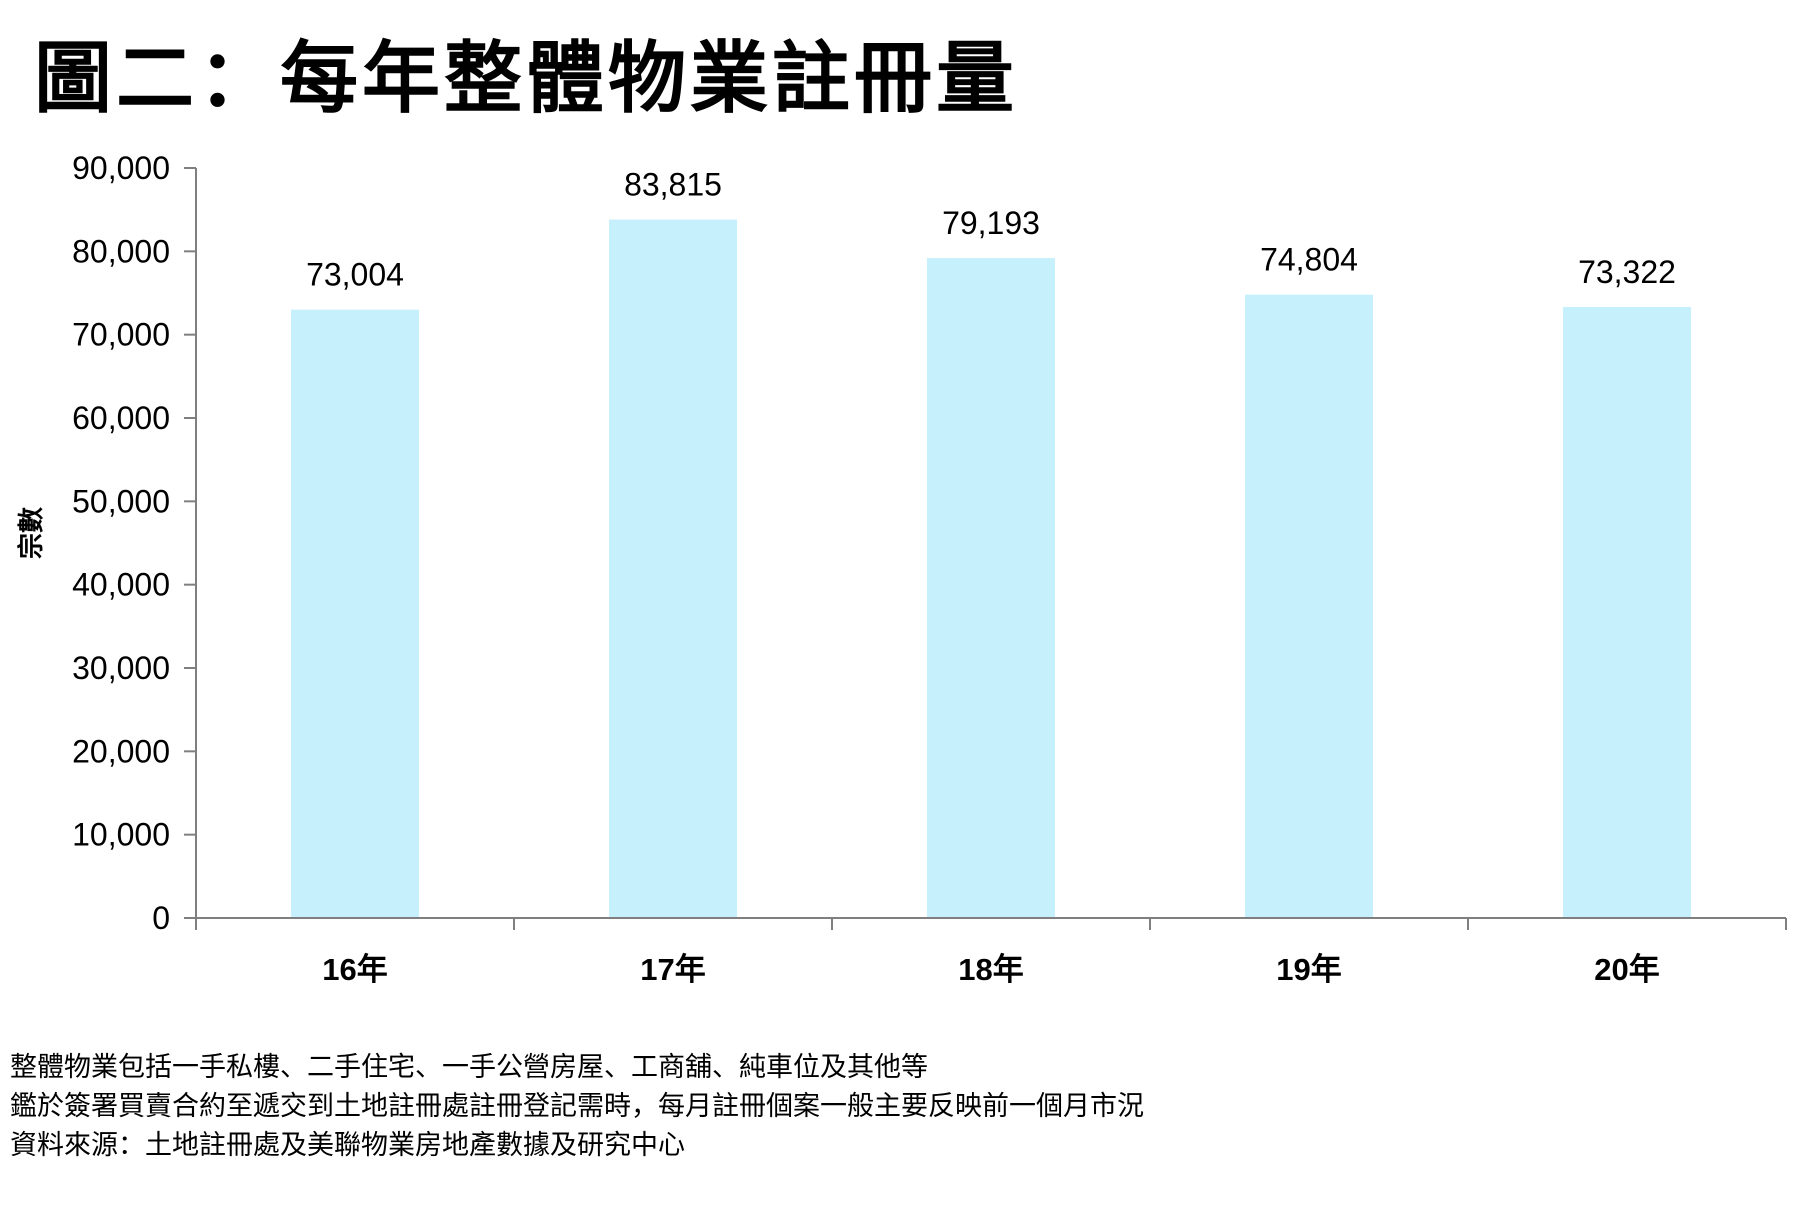 This screenshot has width=1817, height=1207. What do you see at coordinates (672, 969) in the screenshot?
I see `x-tick-label: 17年` at bounding box center [672, 969].